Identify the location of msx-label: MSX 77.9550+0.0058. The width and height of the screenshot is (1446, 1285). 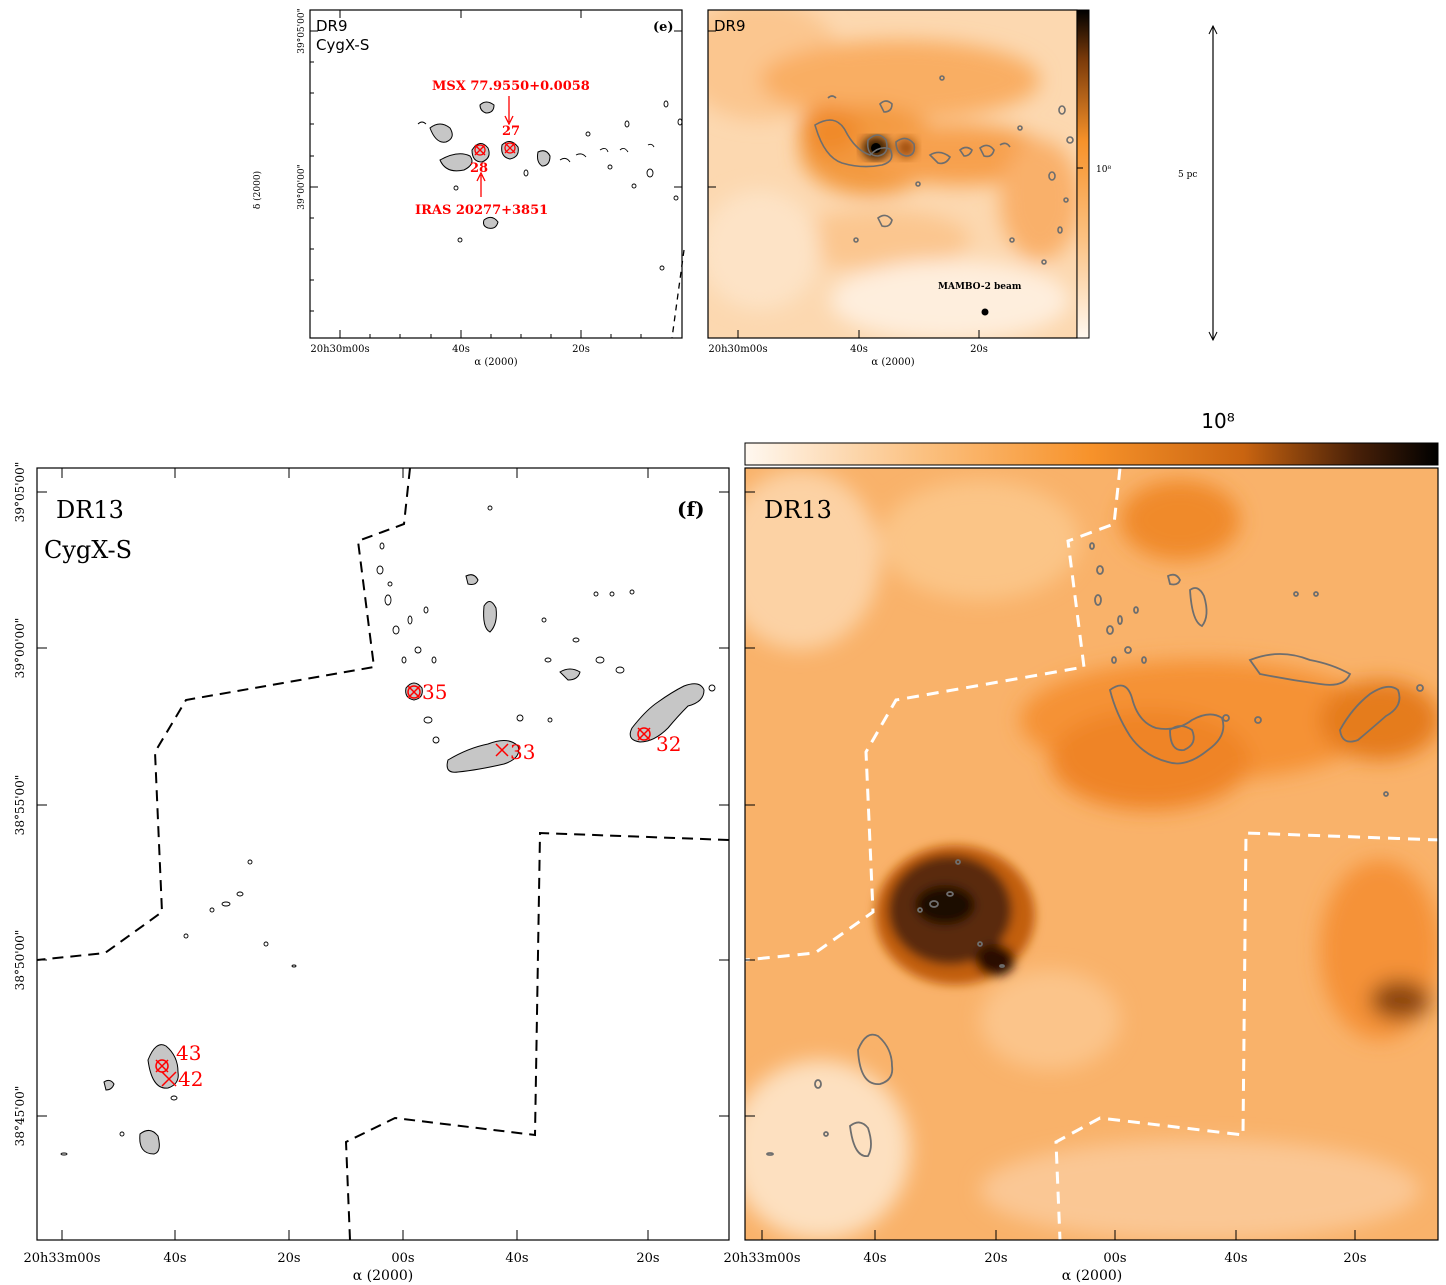
(511, 86).